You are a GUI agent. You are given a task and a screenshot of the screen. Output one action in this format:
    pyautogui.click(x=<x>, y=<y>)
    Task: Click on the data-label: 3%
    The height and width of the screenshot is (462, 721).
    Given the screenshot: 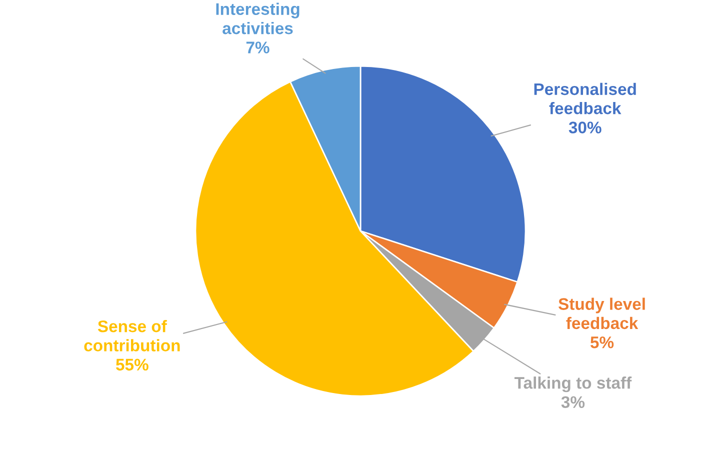 What is the action you would take?
    pyautogui.click(x=573, y=402)
    